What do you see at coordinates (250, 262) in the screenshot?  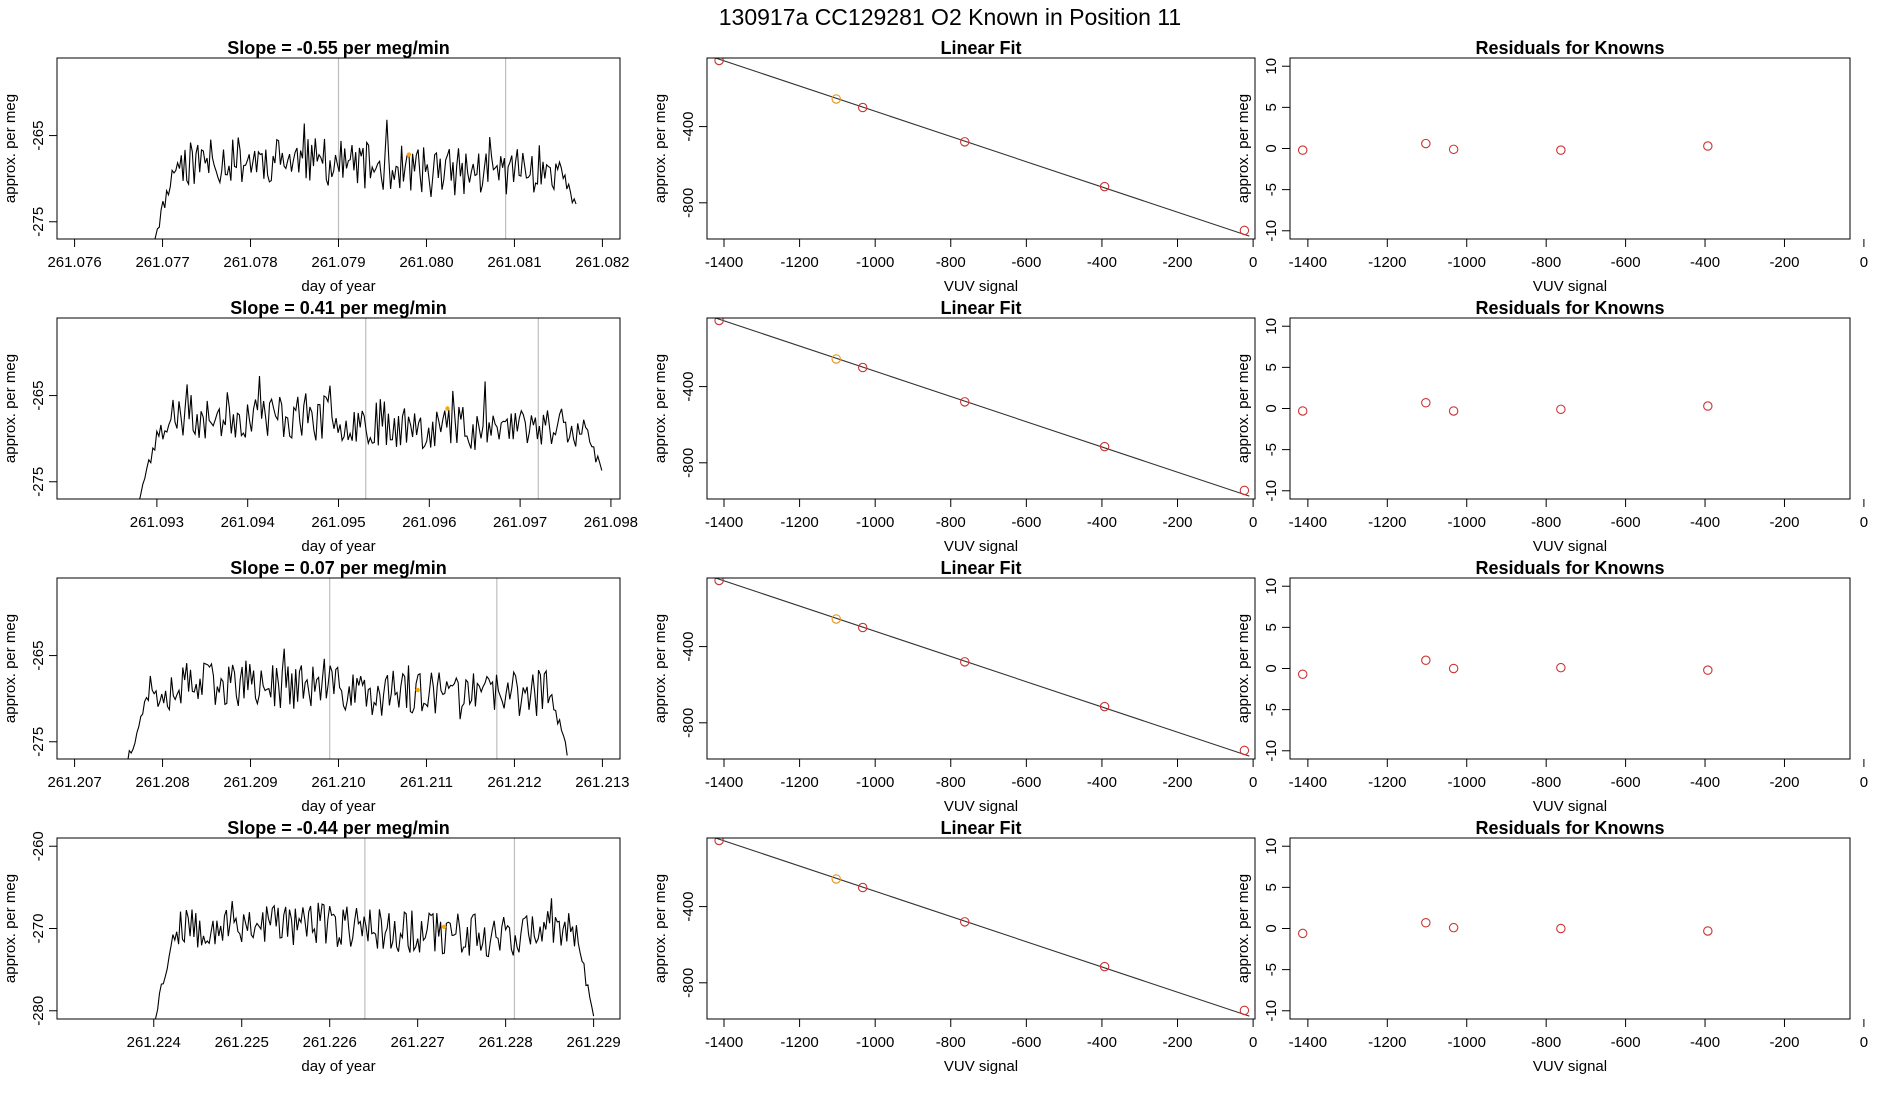 I see `x-tick-label: 261.078` at bounding box center [250, 262].